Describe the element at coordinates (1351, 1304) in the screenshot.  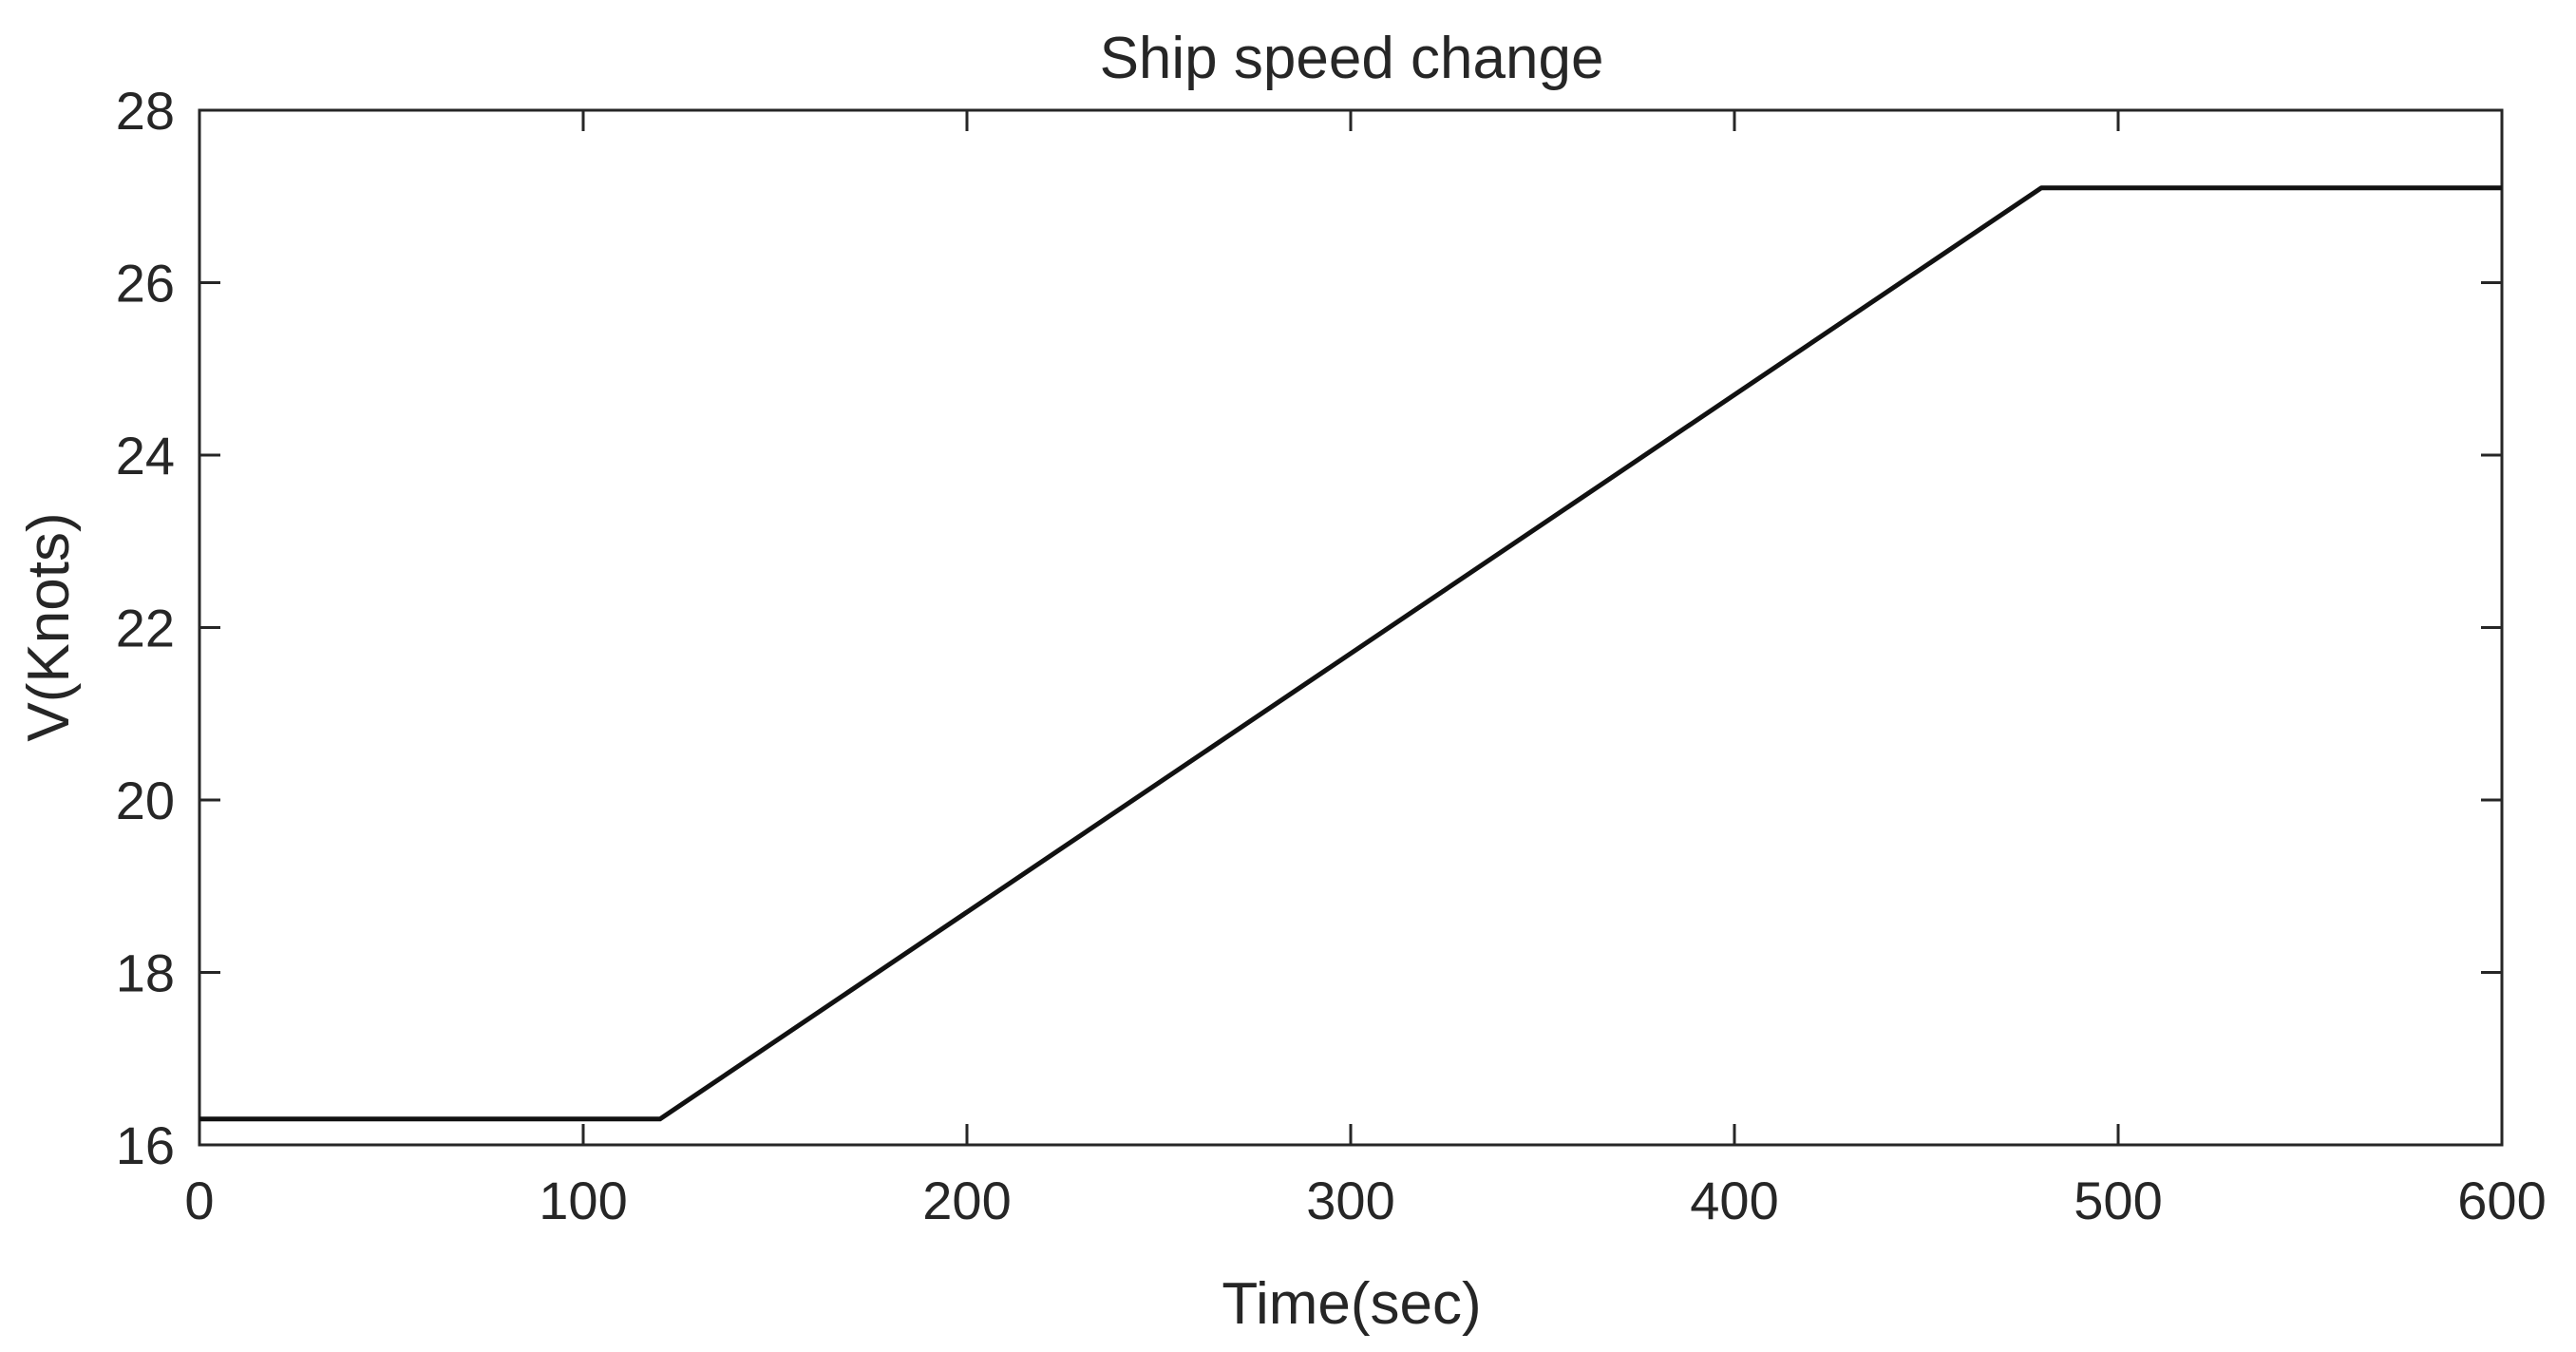
I see `x-axis-label: Time(sec)` at that location.